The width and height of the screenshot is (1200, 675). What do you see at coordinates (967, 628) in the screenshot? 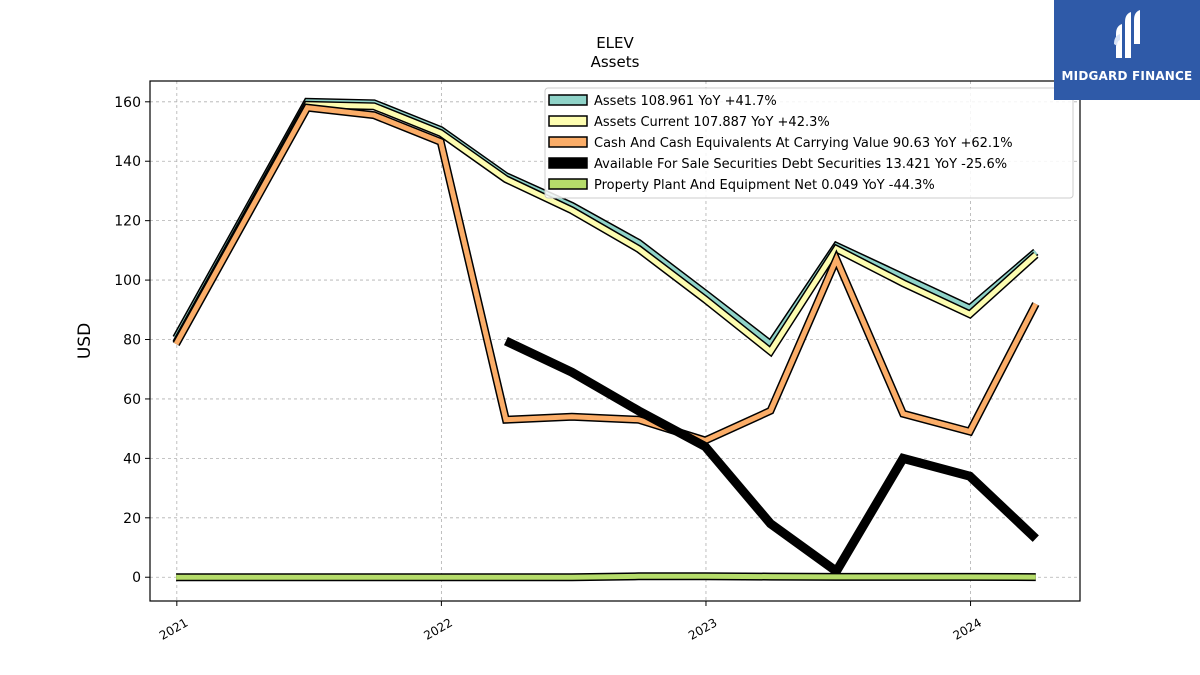
I see `x-tick-label: 2024` at bounding box center [967, 628].